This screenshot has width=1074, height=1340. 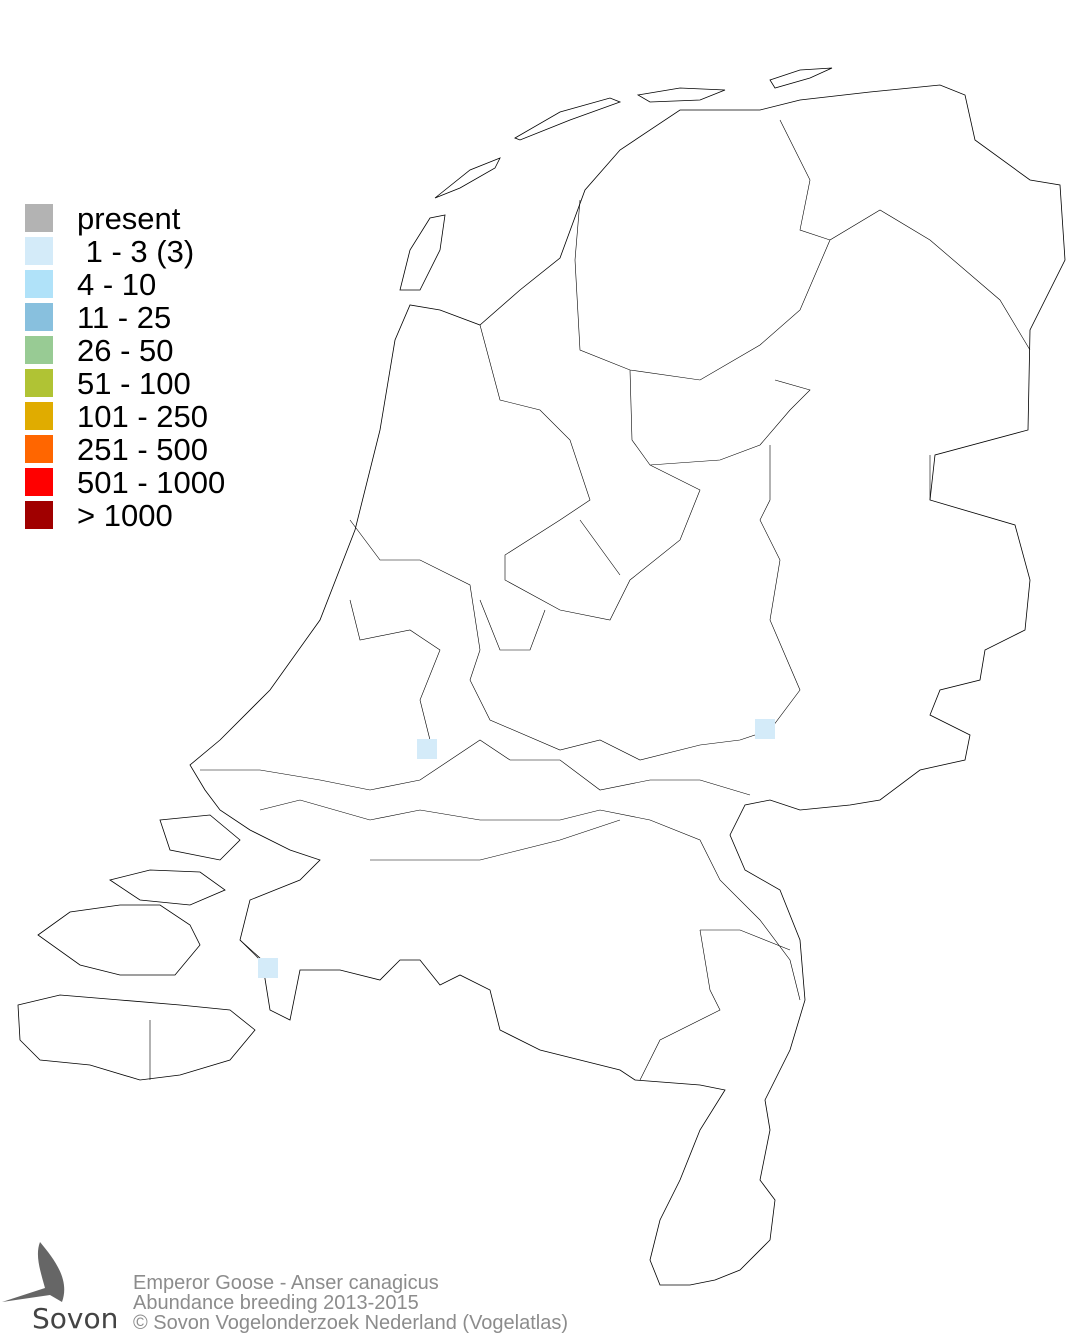 I want to click on logo-text: Sovon, so click(x=75, y=1318).